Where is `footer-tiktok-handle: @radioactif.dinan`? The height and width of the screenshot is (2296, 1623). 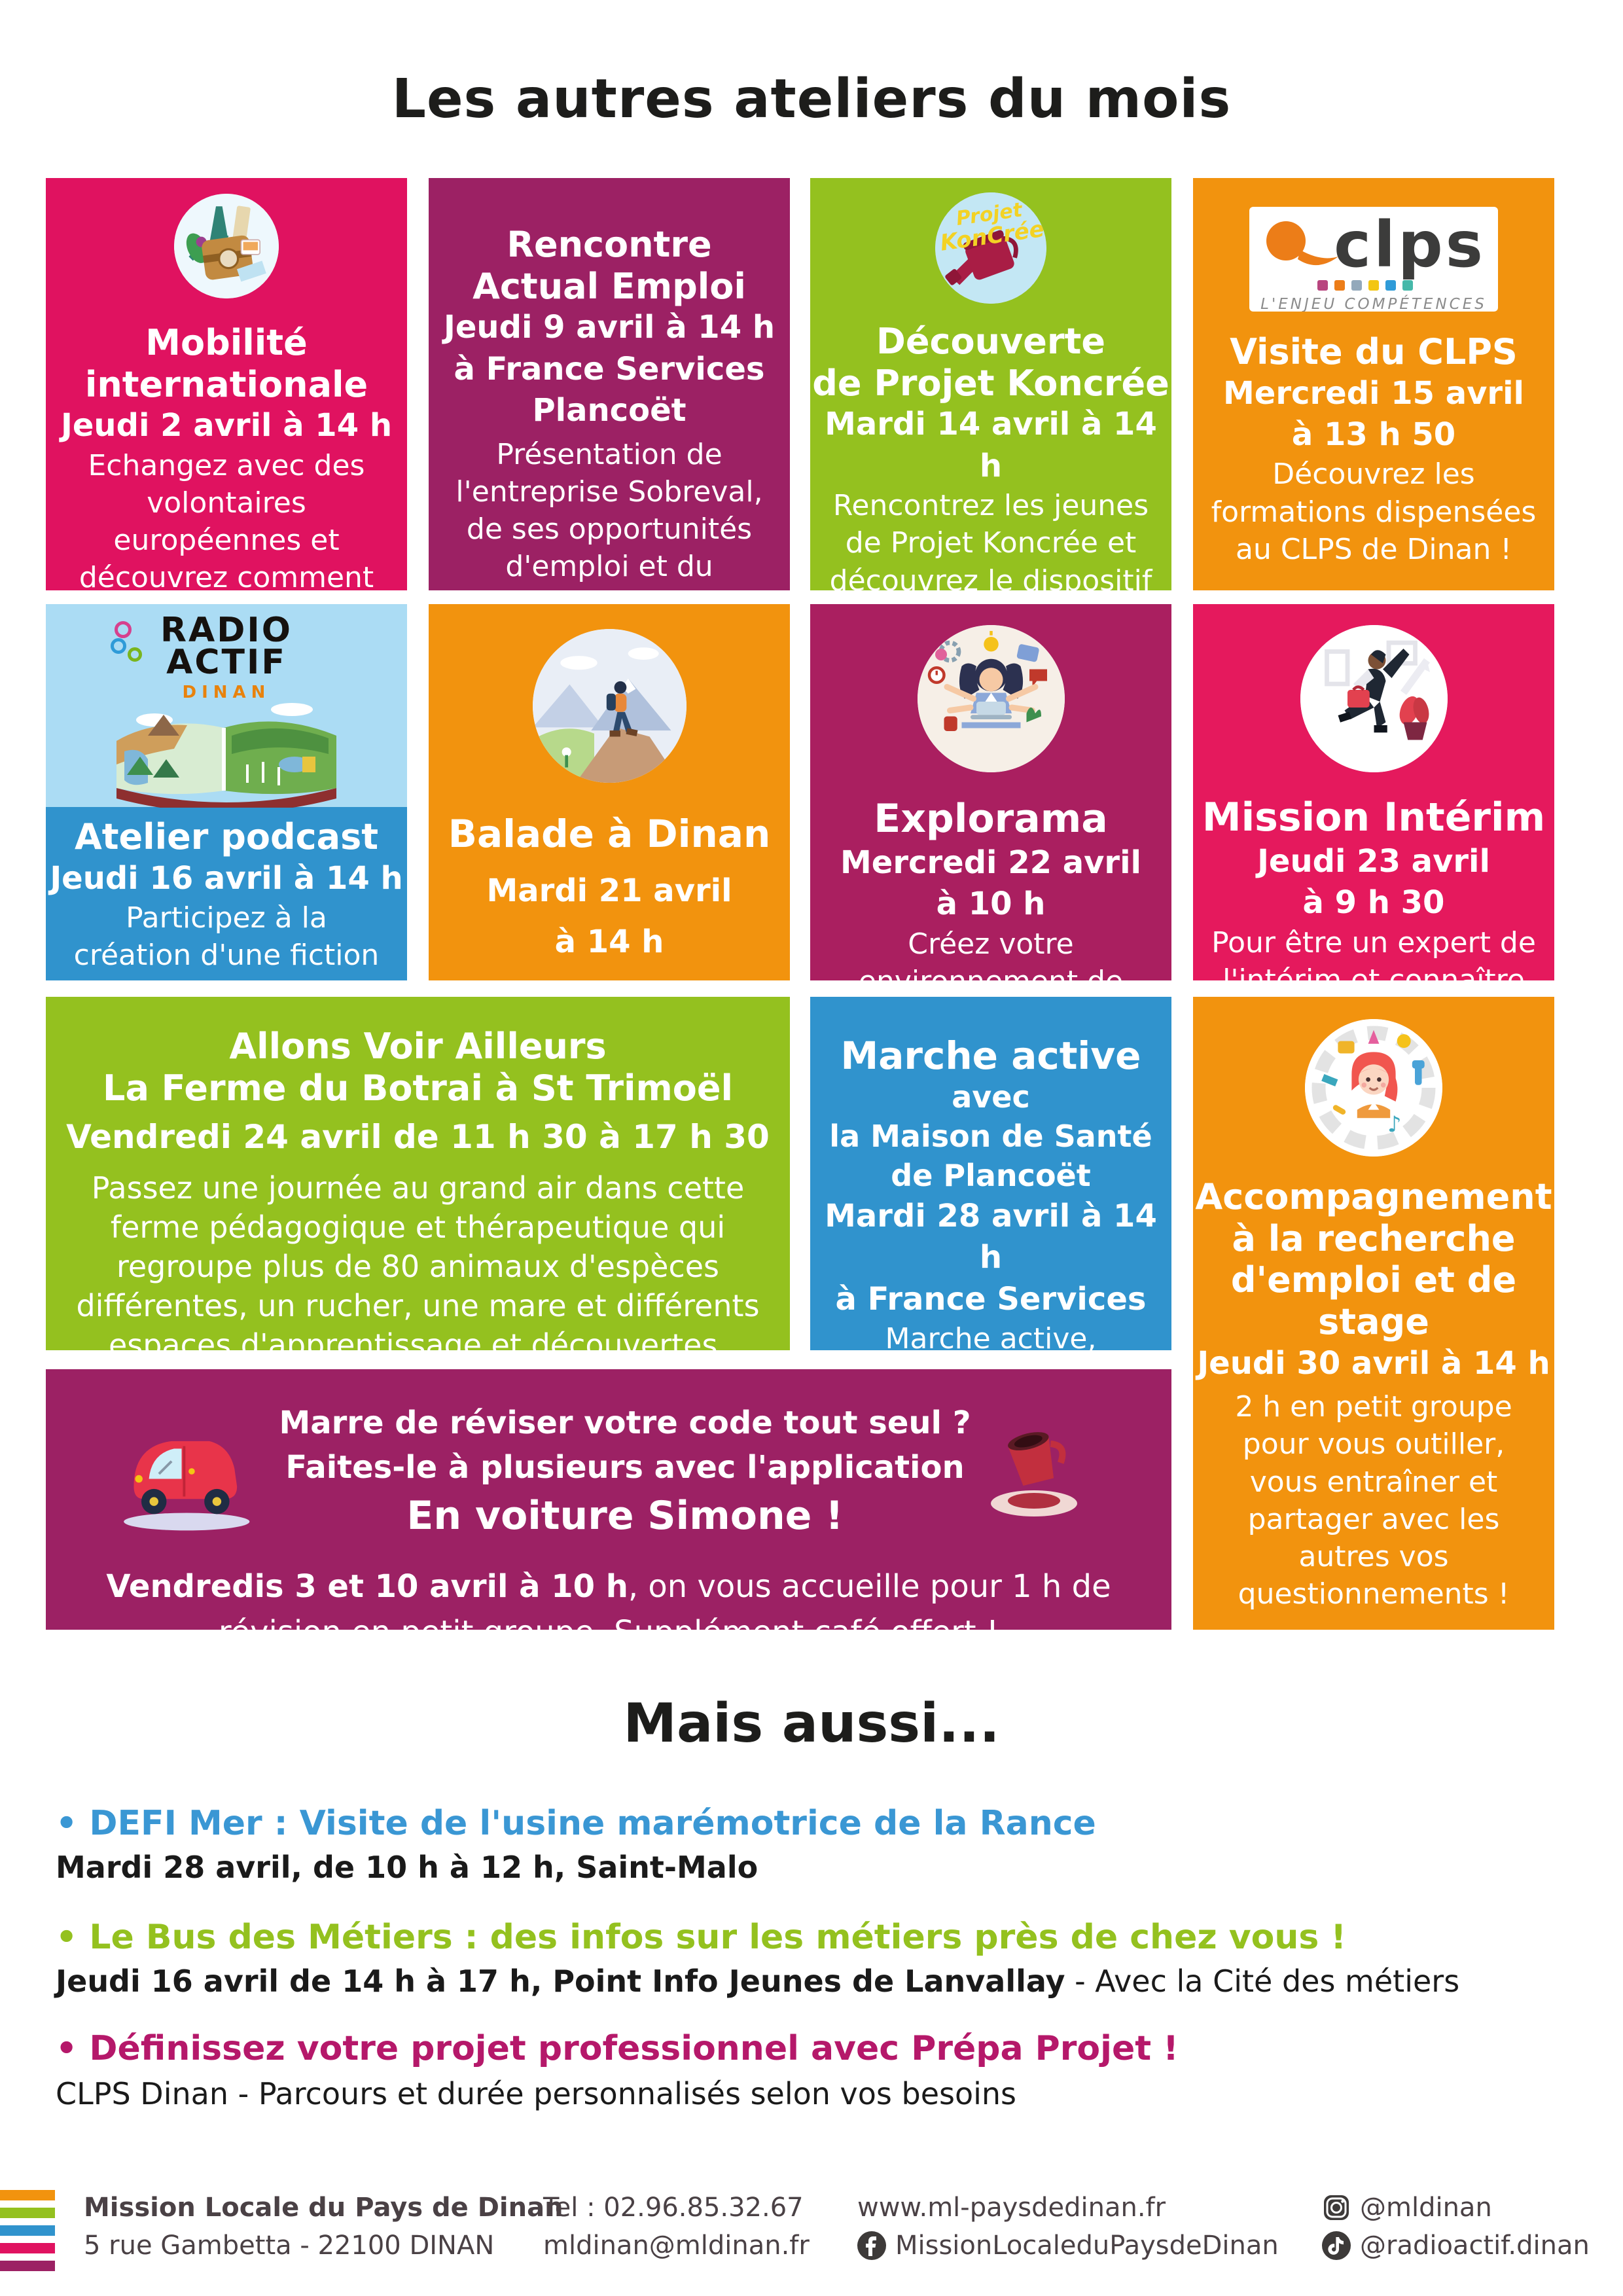
footer-tiktok-handle: @radioactif.dinan is located at coordinates (1475, 2246).